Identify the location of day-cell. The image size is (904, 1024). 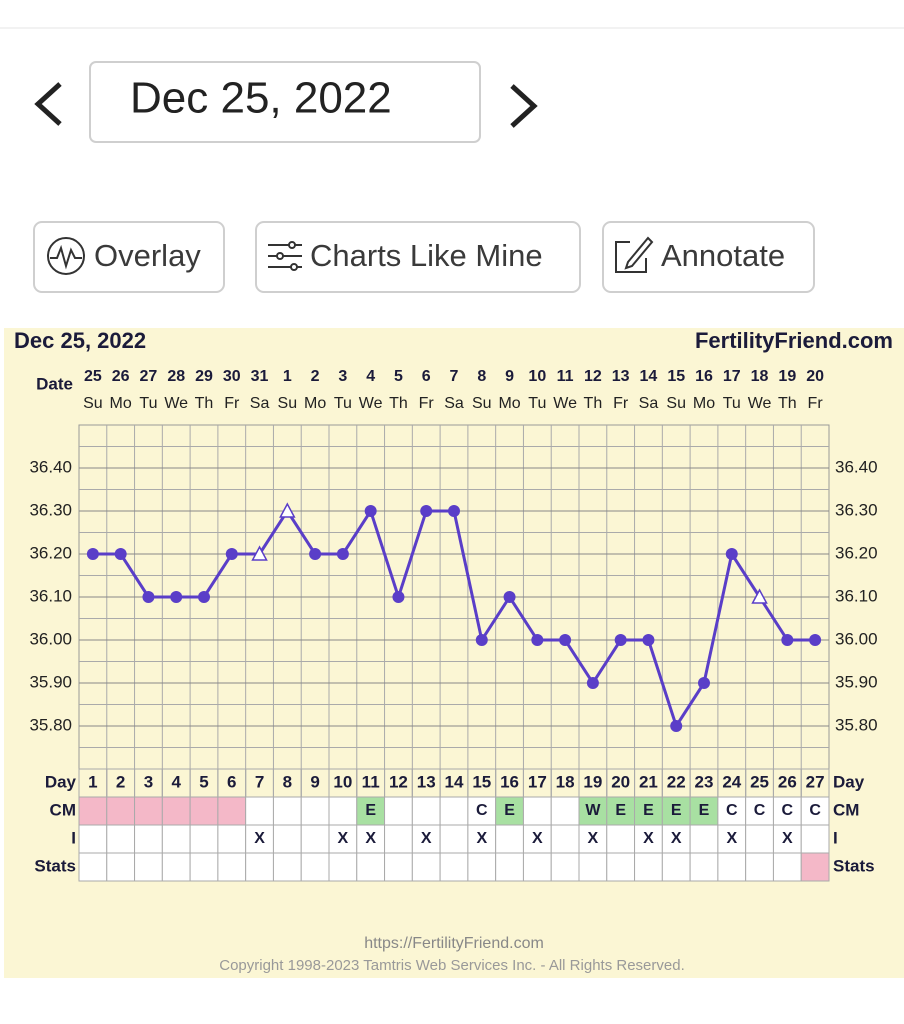
(815, 783).